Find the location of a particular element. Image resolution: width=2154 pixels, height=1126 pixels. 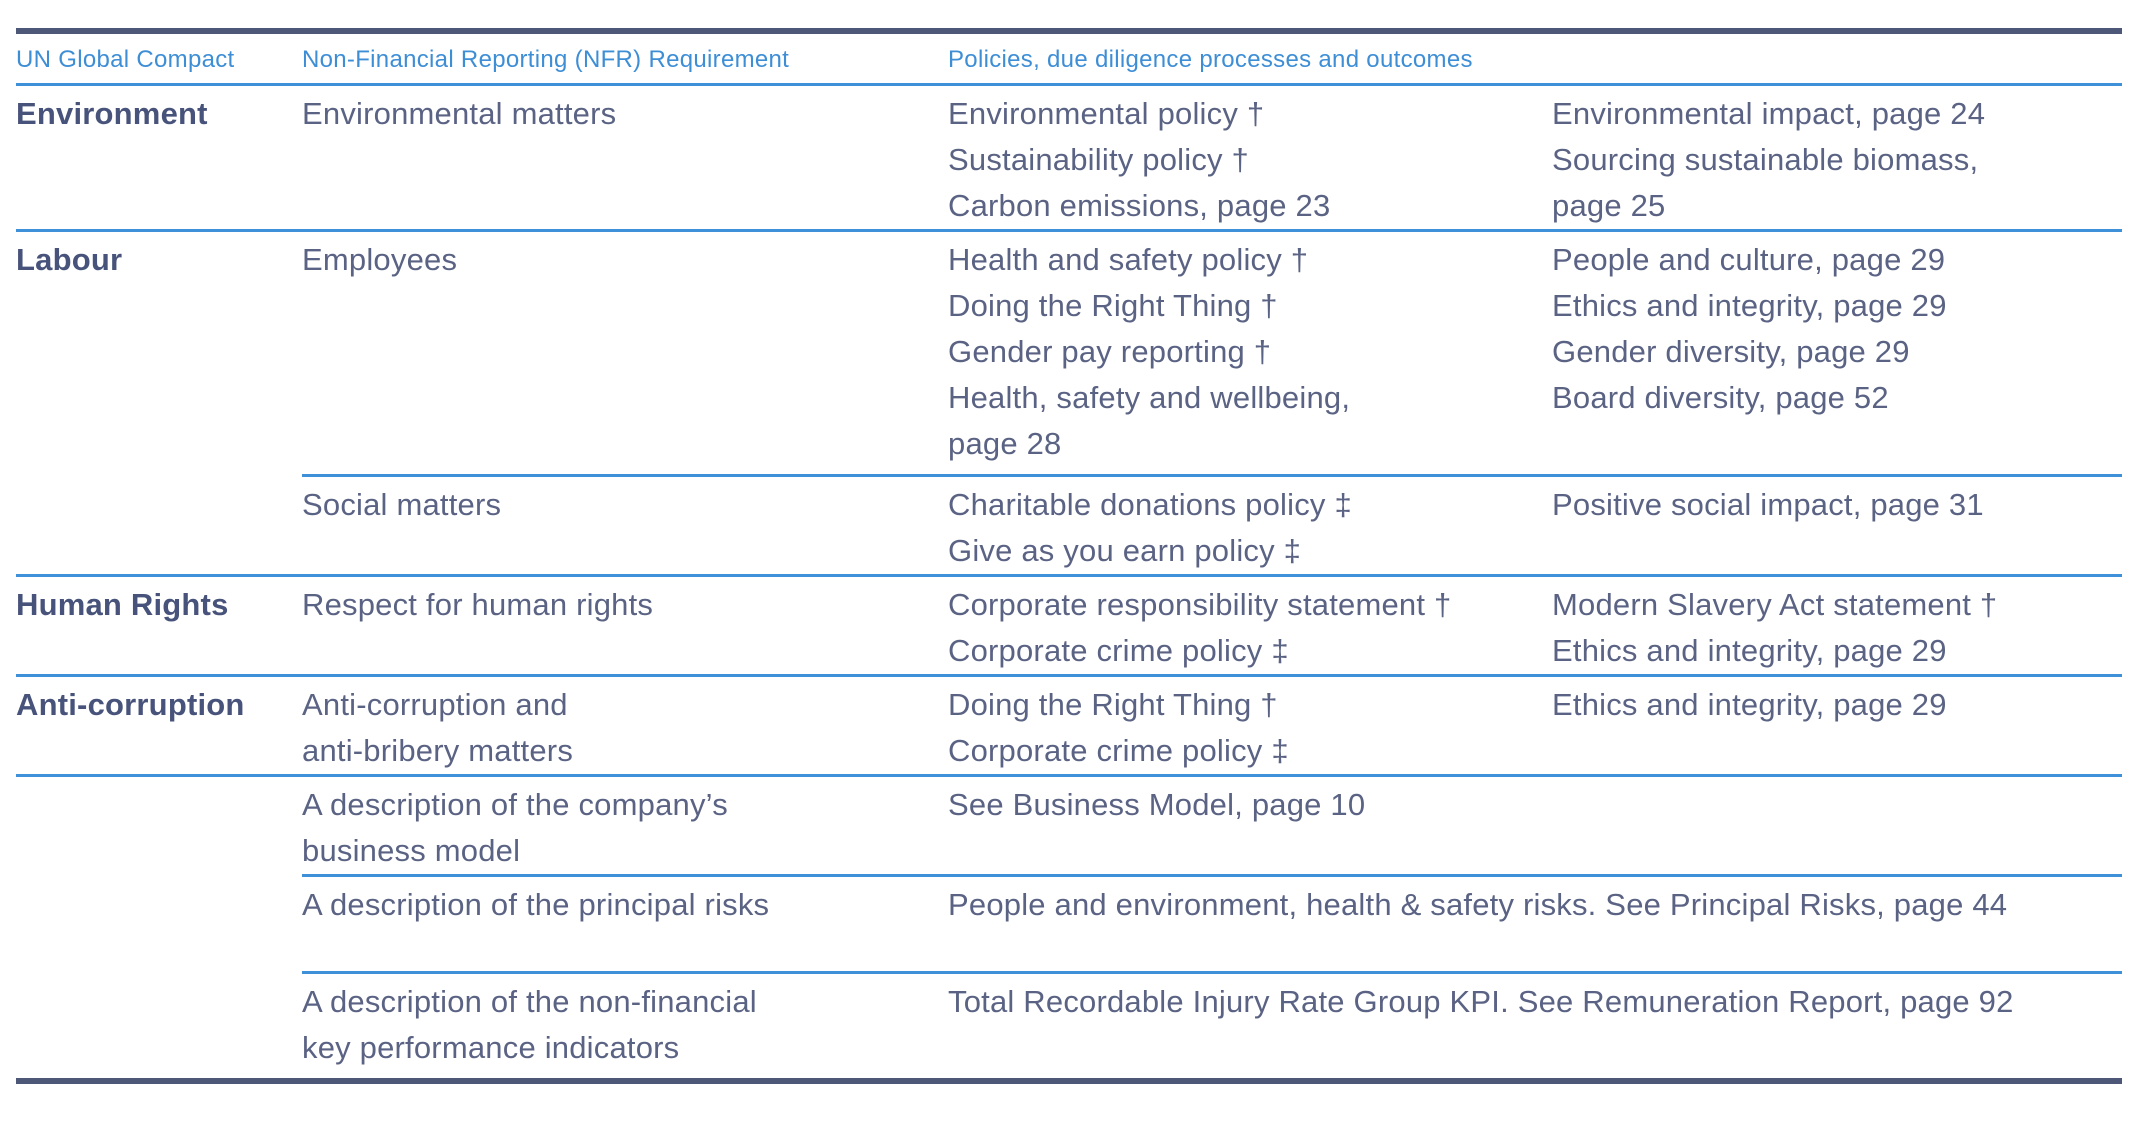

policies-cell: See Business Model, page 10 is located at coordinates (1535, 801).